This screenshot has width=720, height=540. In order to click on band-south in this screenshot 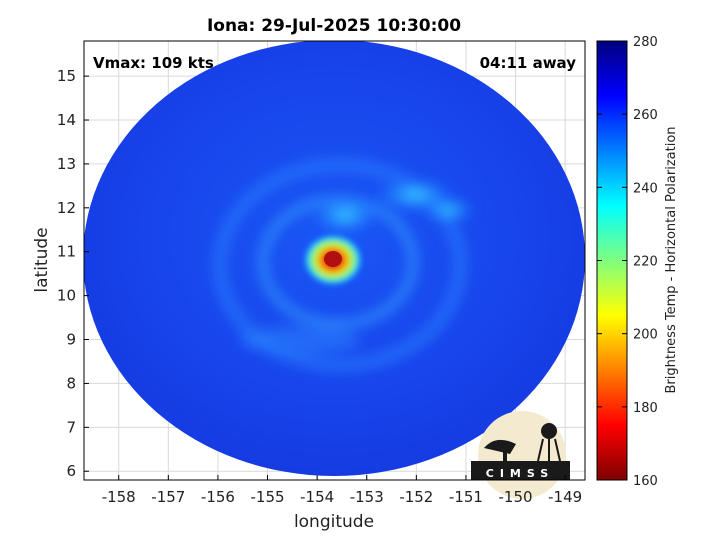, I will do `click(300, 340)`.